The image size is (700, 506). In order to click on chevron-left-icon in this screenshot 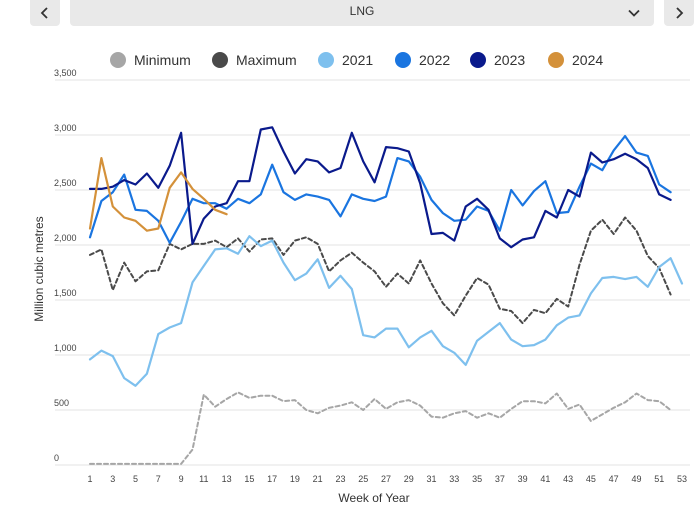, I will do `click(44, 13)`.